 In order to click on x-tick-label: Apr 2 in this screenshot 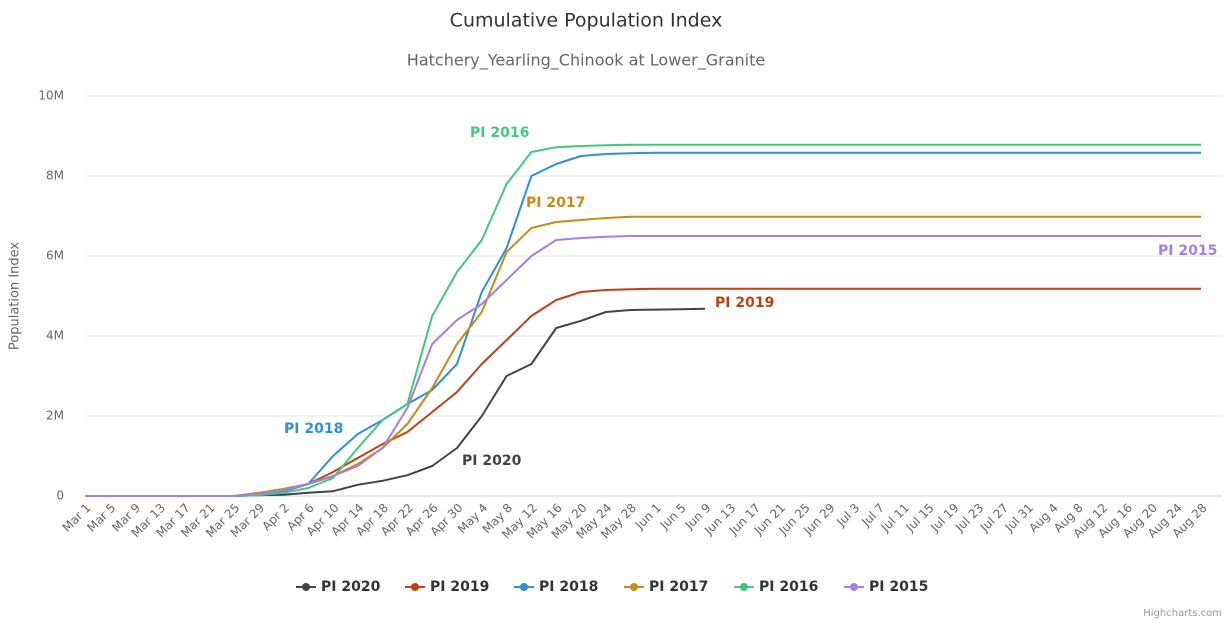, I will do `click(275, 517)`.